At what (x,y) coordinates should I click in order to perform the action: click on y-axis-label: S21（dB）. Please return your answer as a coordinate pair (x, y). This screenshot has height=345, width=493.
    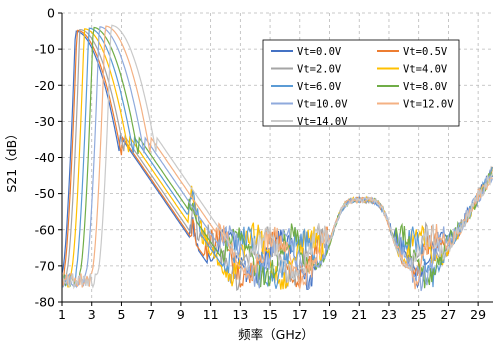
    Looking at the image, I should click on (11, 159).